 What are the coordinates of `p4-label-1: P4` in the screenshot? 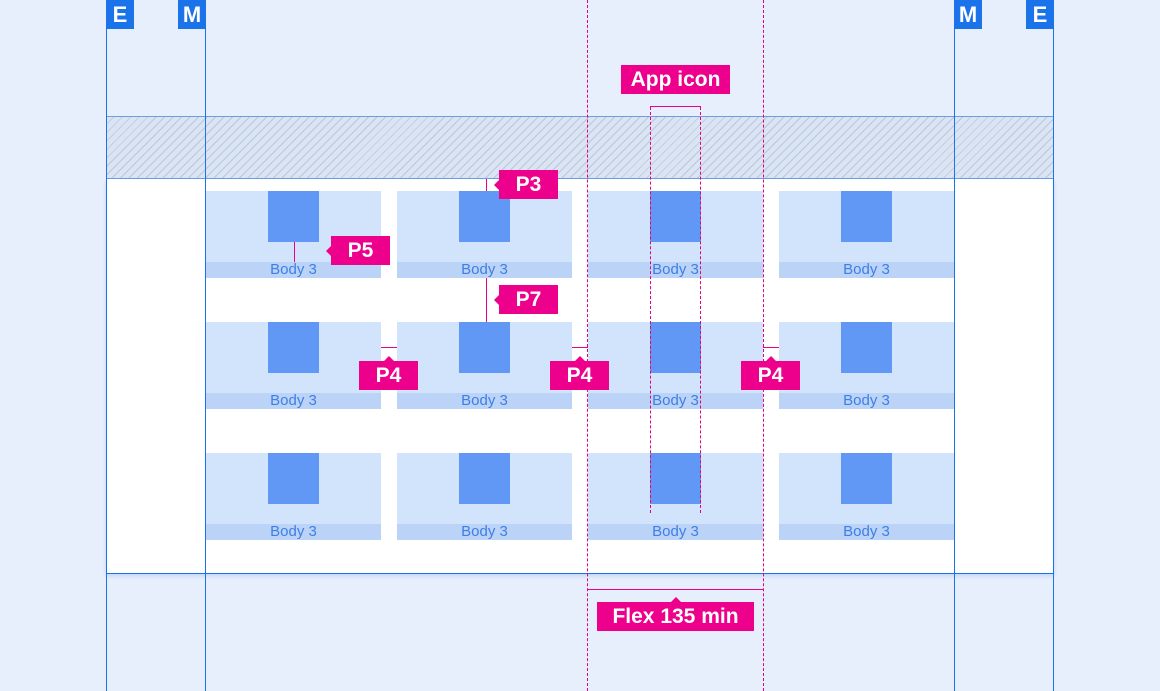 It's located at (388, 373).